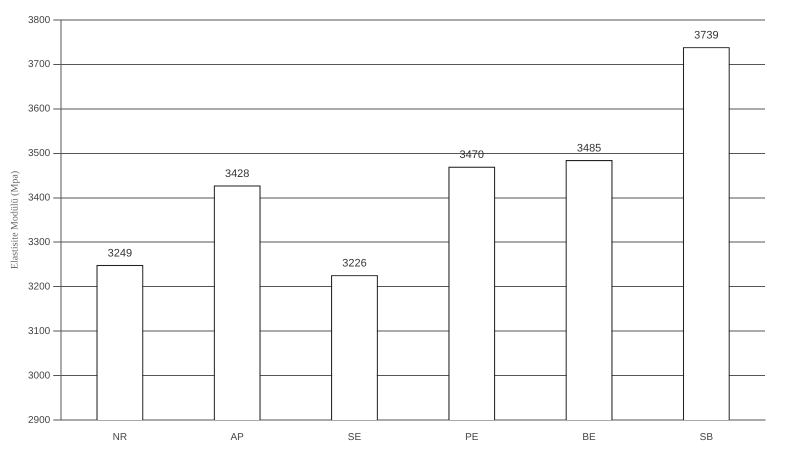 This screenshot has width=785, height=451. I want to click on y-tick-label: 3600, so click(39, 109).